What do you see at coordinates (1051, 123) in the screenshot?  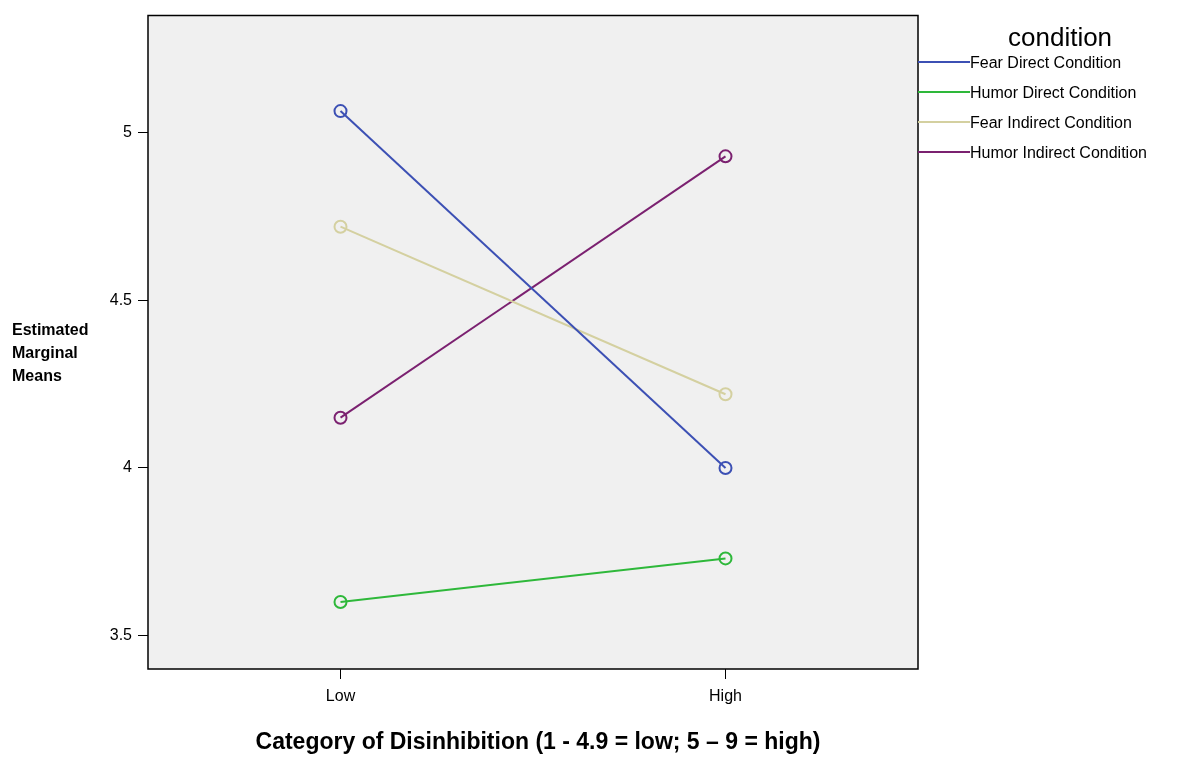 I see `legend-label: Fear Indirect Condition` at bounding box center [1051, 123].